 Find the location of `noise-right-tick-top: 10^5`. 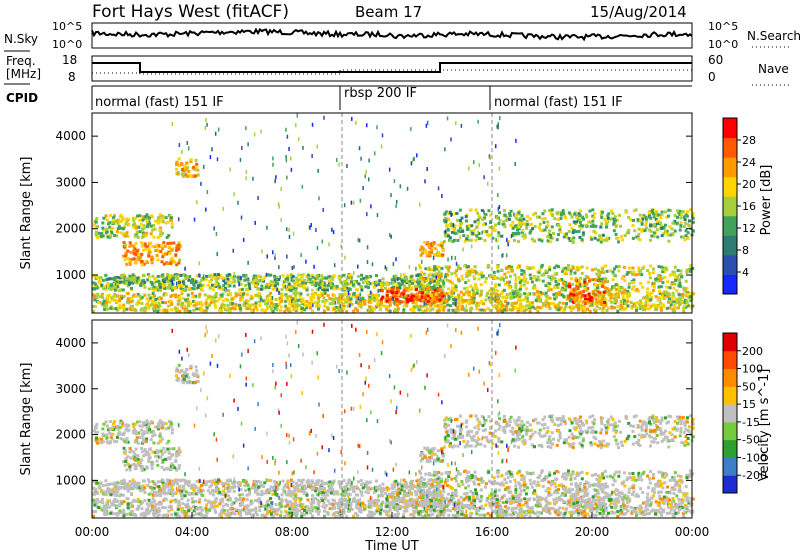

noise-right-tick-top: 10^5 is located at coordinates (723, 26).